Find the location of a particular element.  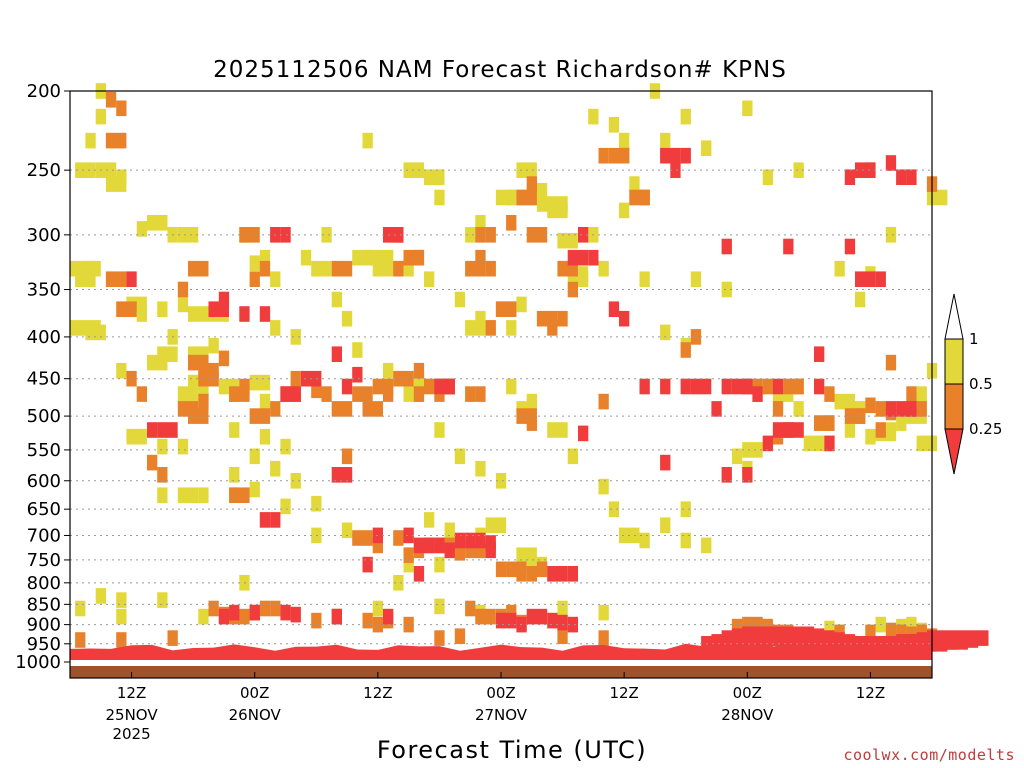

colorbar-mid-segment is located at coordinates (954, 406).